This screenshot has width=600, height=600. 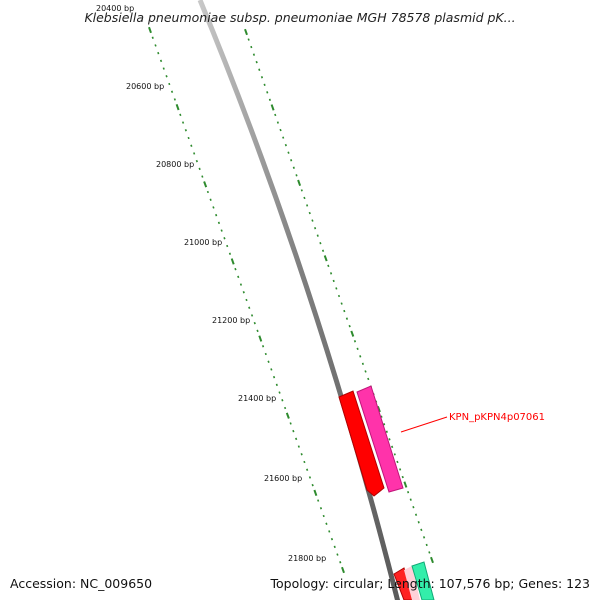 I want to click on ruler-label: 21000 bp, so click(x=203, y=242).